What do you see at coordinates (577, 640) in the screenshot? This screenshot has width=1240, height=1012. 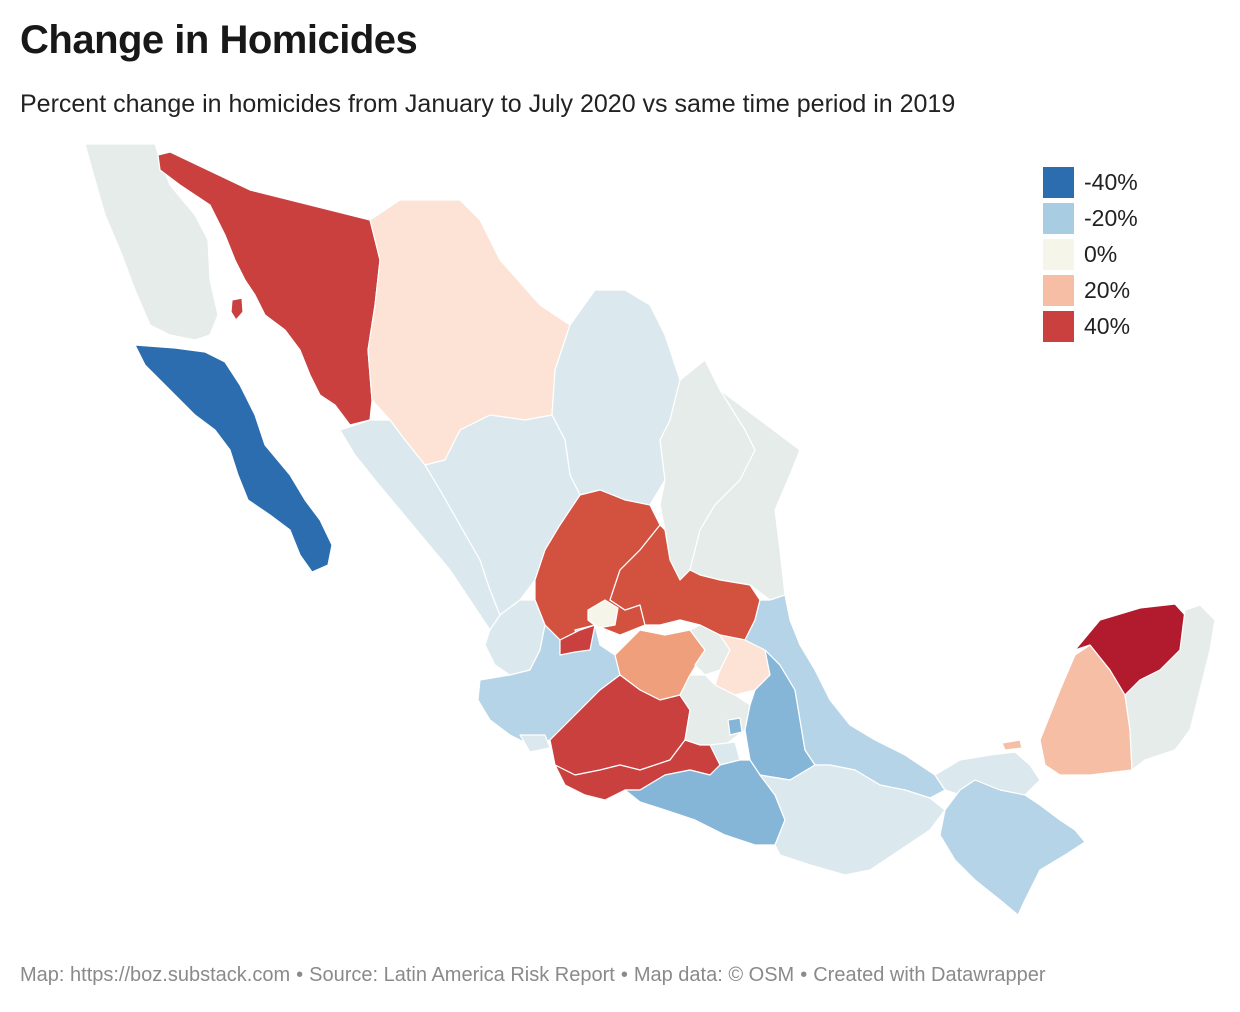 I see `state-jalisco-north` at bounding box center [577, 640].